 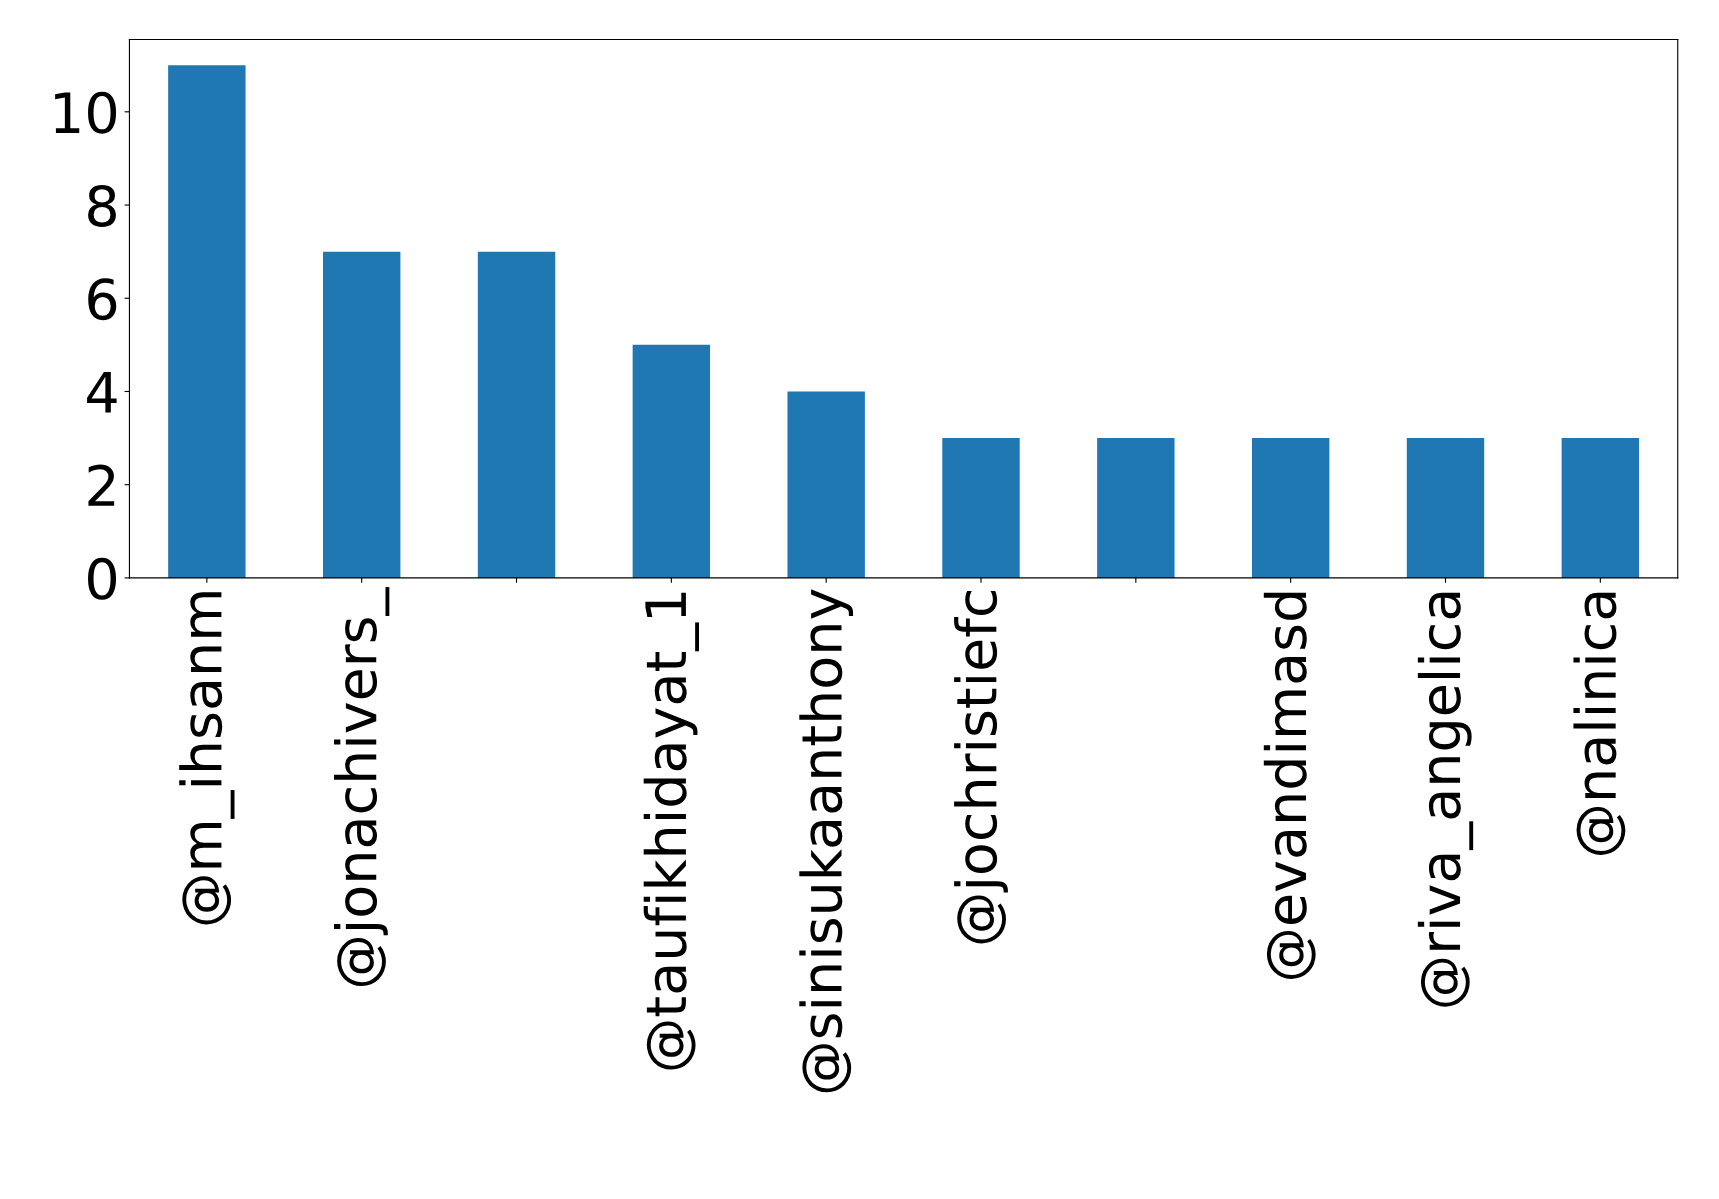 I want to click on x-tick-label: @sinisukaanthony, so click(x=826, y=841).